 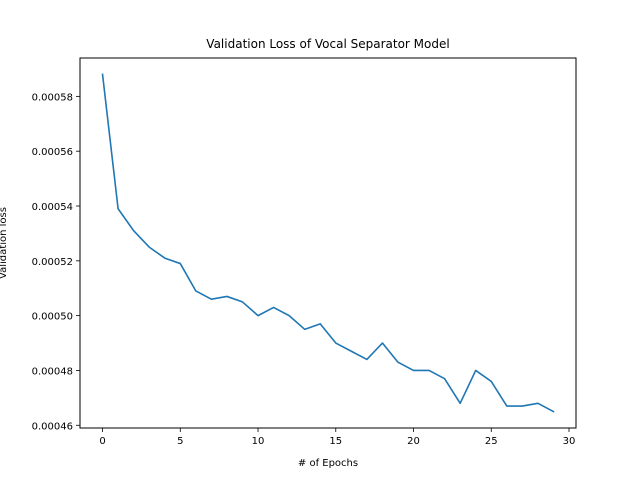 I want to click on x-tick-label: 25, so click(x=491, y=441).